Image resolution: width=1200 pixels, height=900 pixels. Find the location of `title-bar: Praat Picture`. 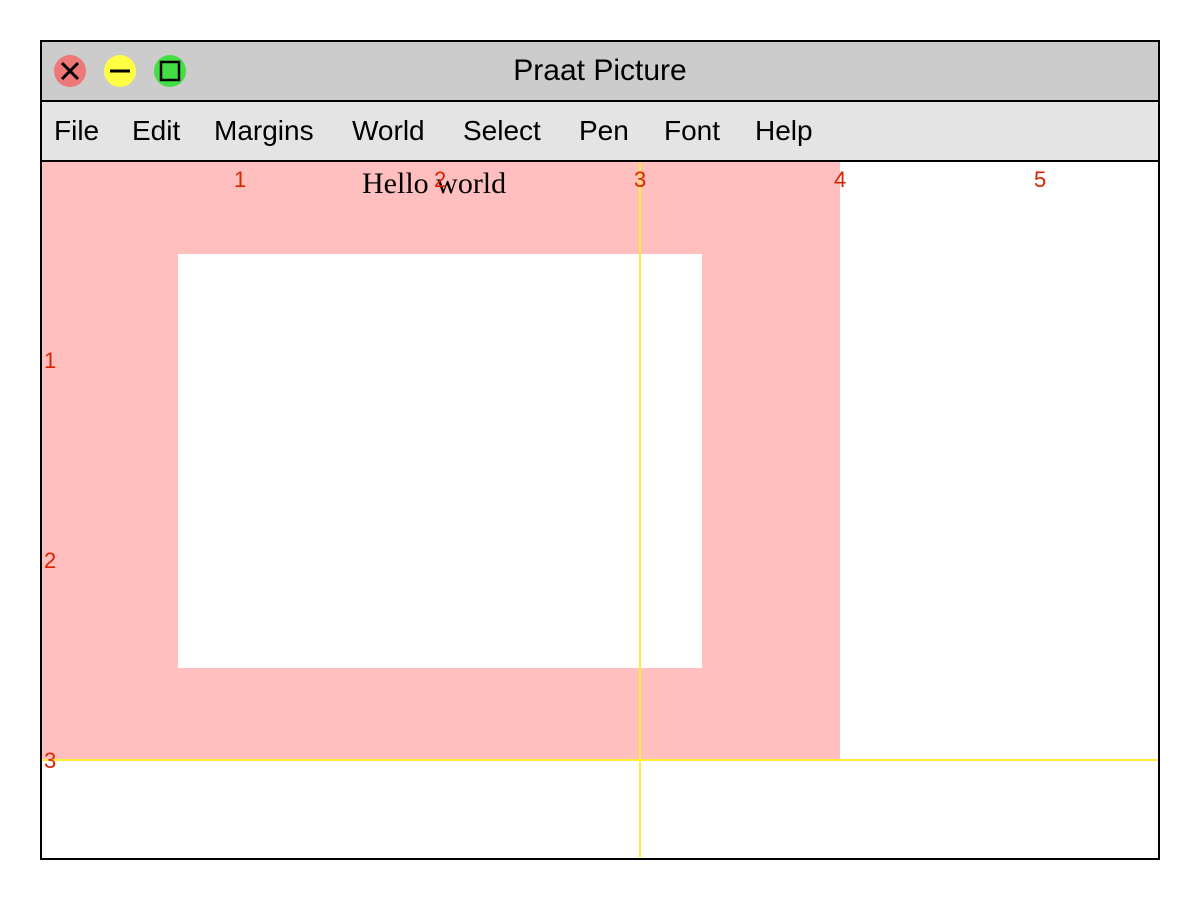

title-bar: Praat Picture is located at coordinates (600, 72).